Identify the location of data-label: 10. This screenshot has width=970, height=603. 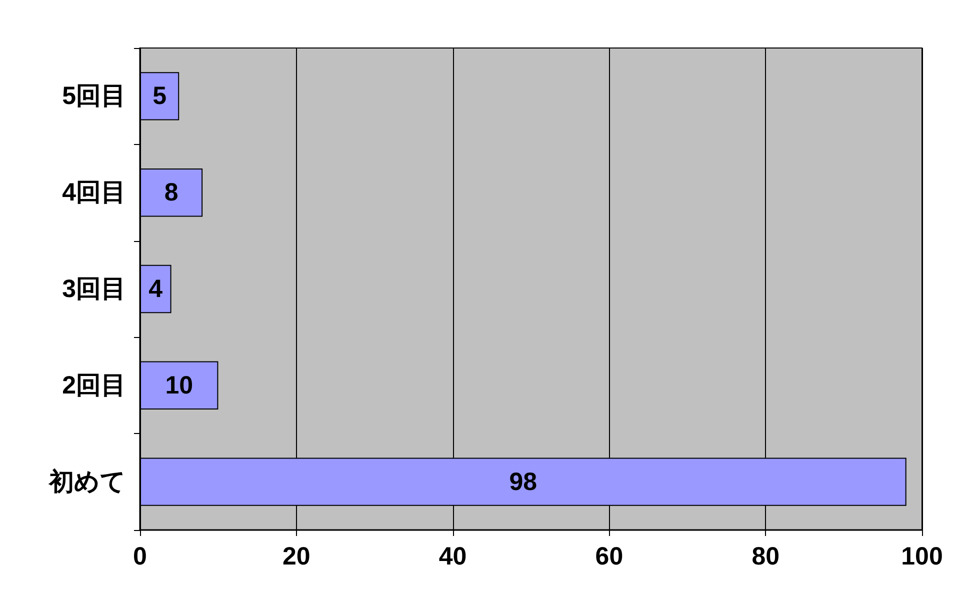
(179, 385).